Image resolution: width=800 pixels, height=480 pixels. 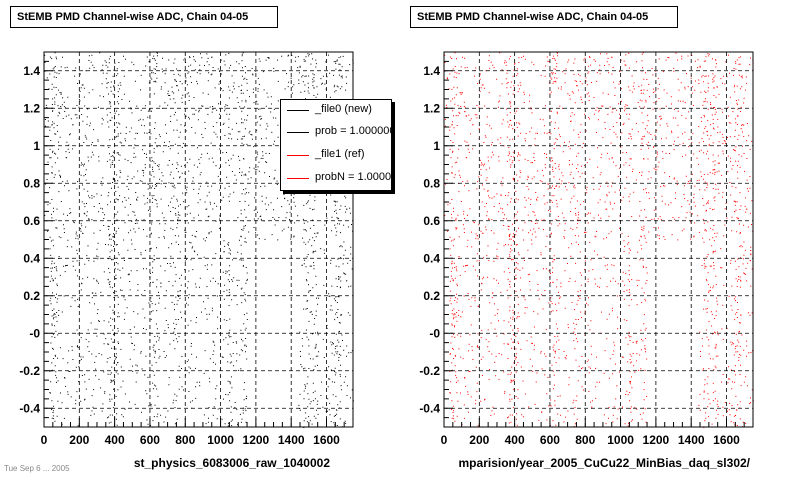 I want to click on left-y-tick-label: 0.2, so click(x=31, y=296).